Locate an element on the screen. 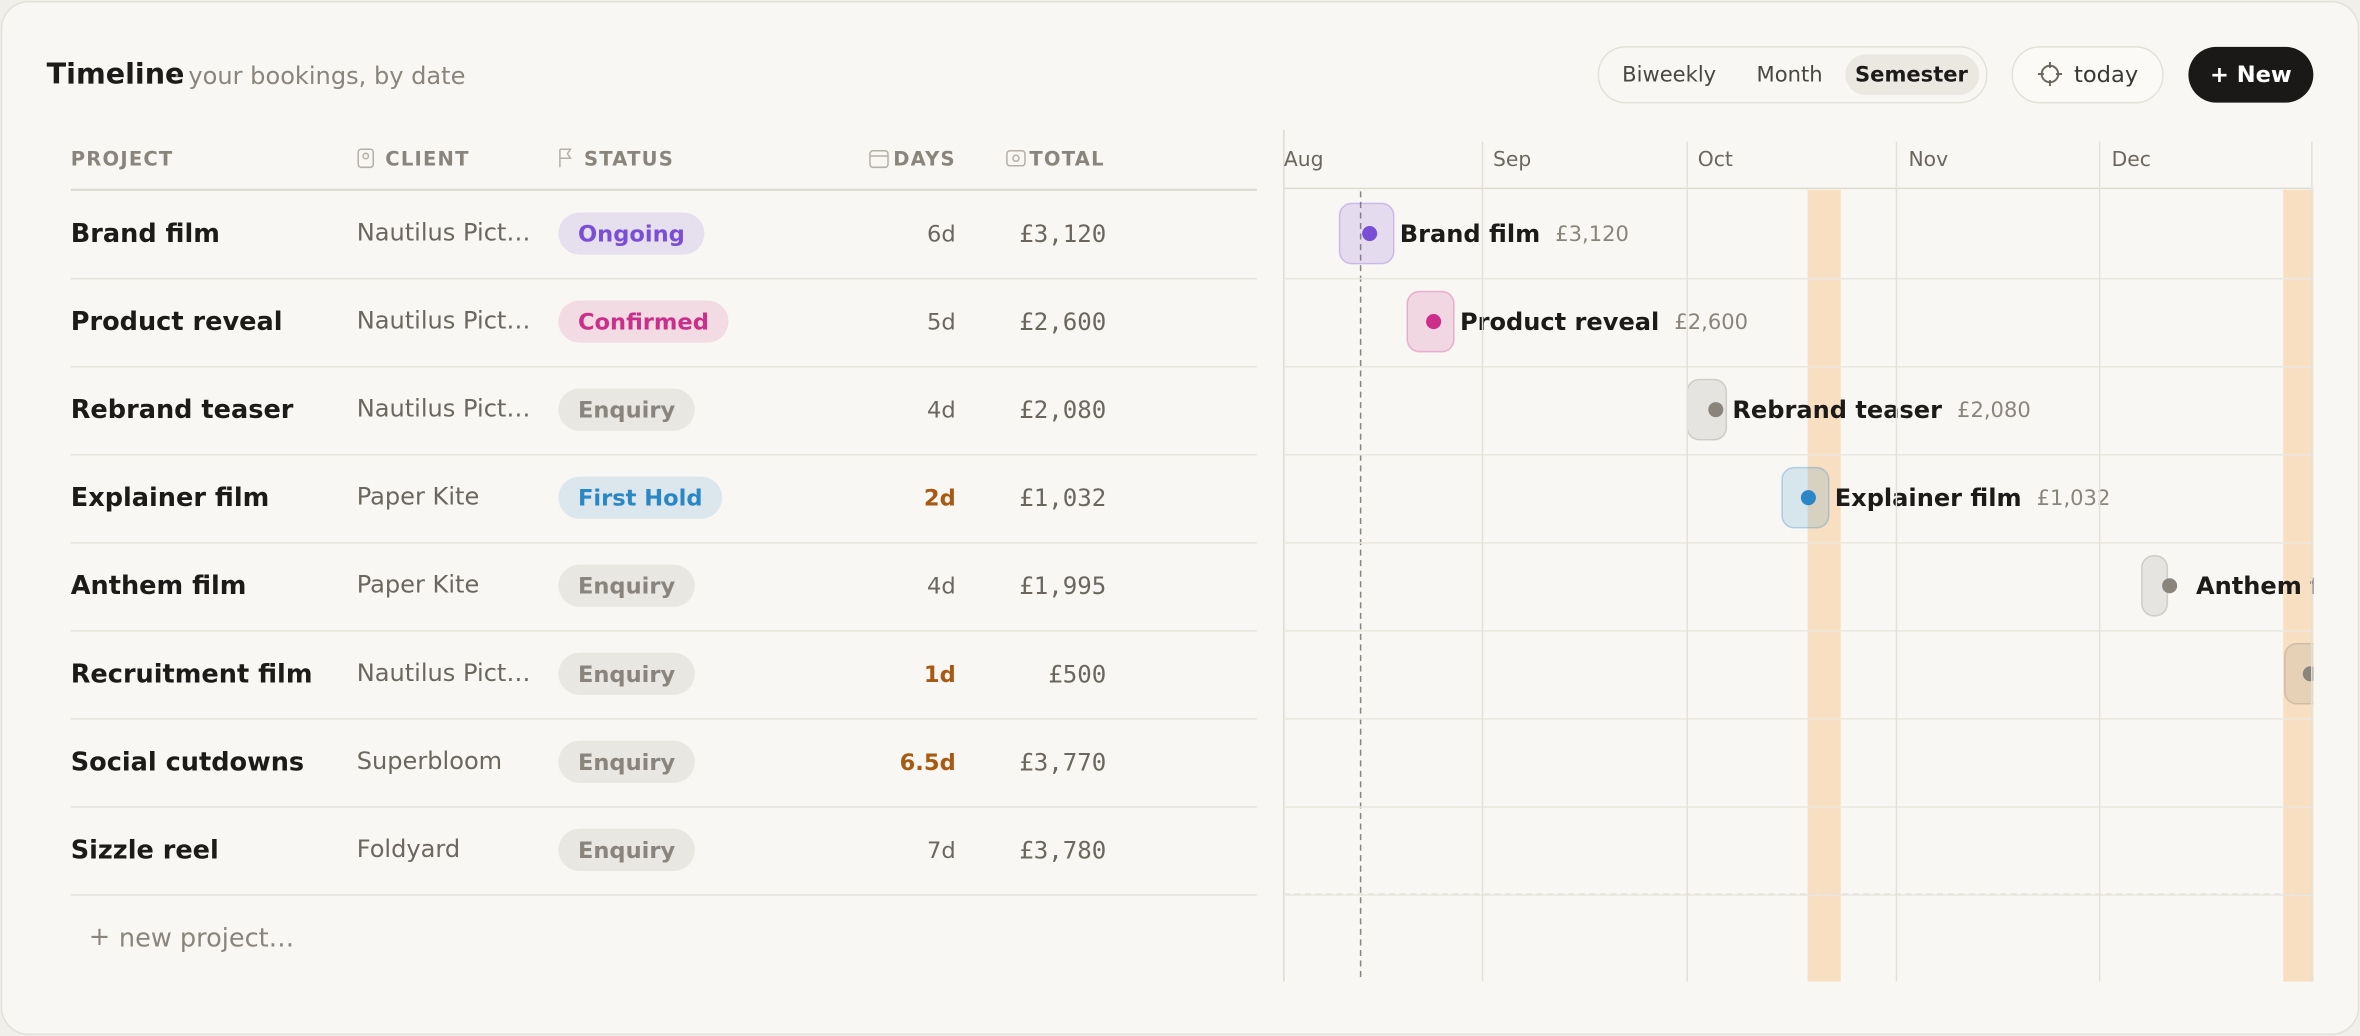  project-name: Recruitment film is located at coordinates (192, 674).